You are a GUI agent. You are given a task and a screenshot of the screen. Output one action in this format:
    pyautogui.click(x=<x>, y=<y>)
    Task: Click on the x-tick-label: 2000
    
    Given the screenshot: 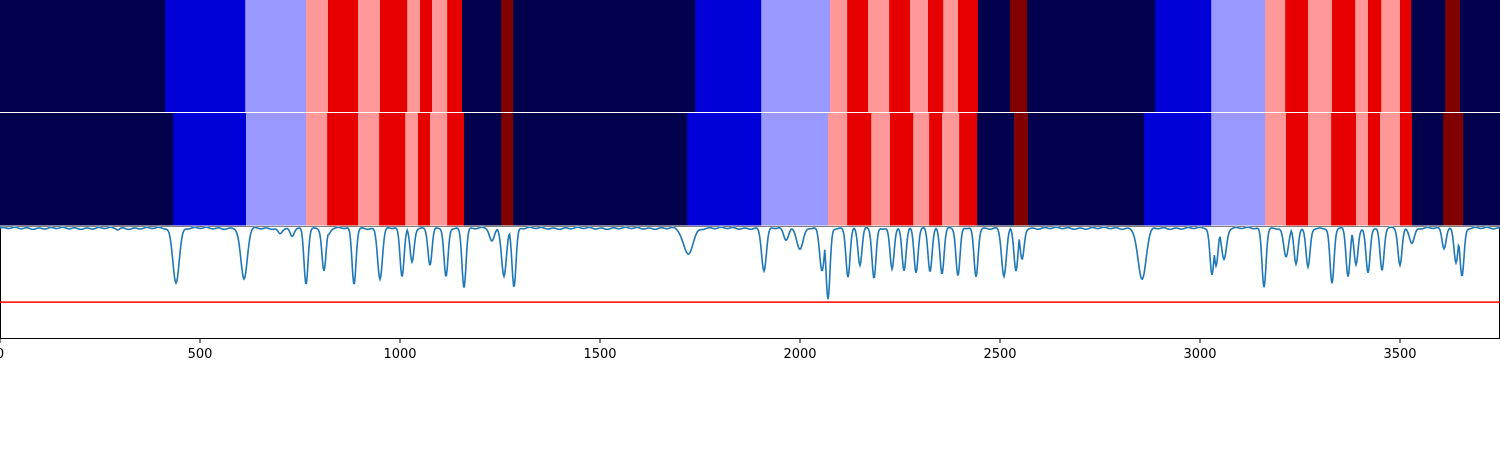 What is the action you would take?
    pyautogui.click(x=799, y=354)
    